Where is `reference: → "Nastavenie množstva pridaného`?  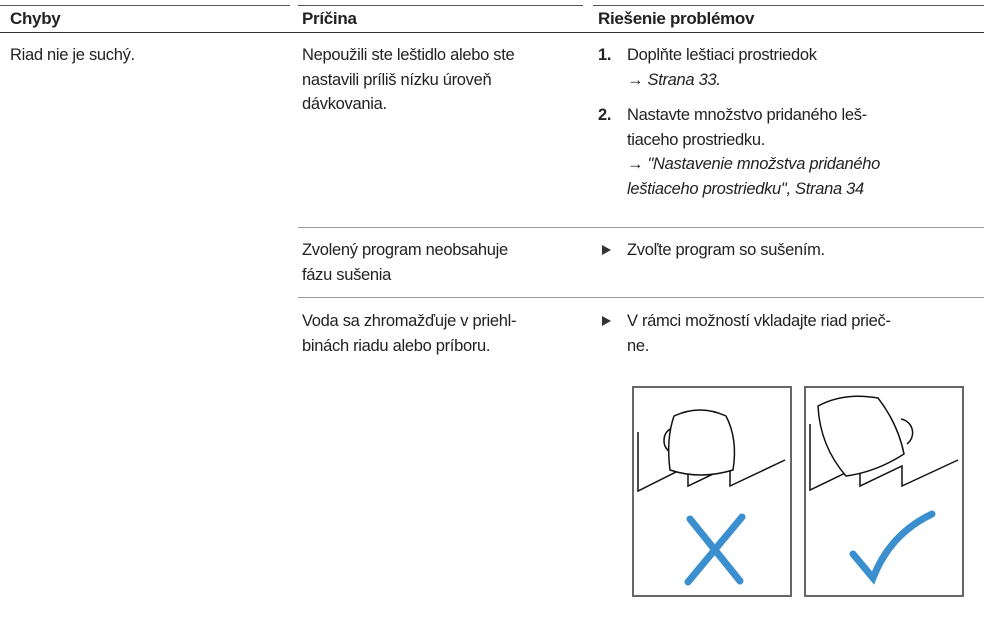 reference: → "Nastavenie množstva pridaného is located at coordinates (754, 164).